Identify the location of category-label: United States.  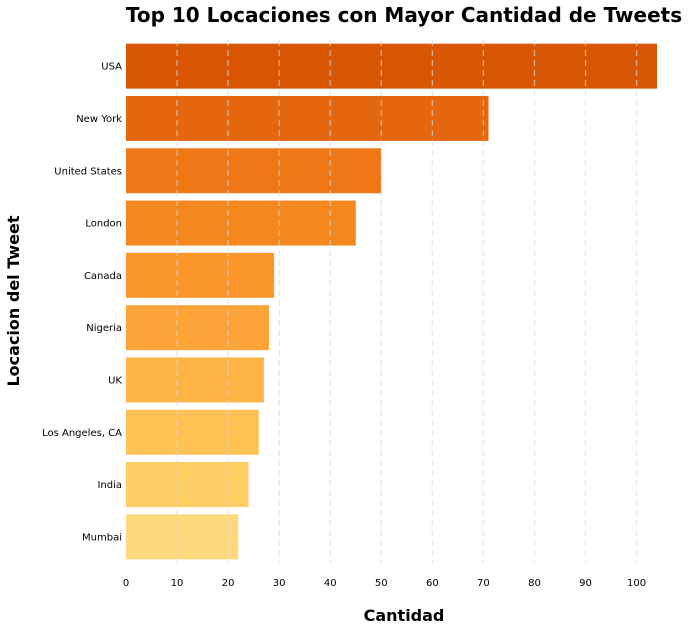
(88, 171).